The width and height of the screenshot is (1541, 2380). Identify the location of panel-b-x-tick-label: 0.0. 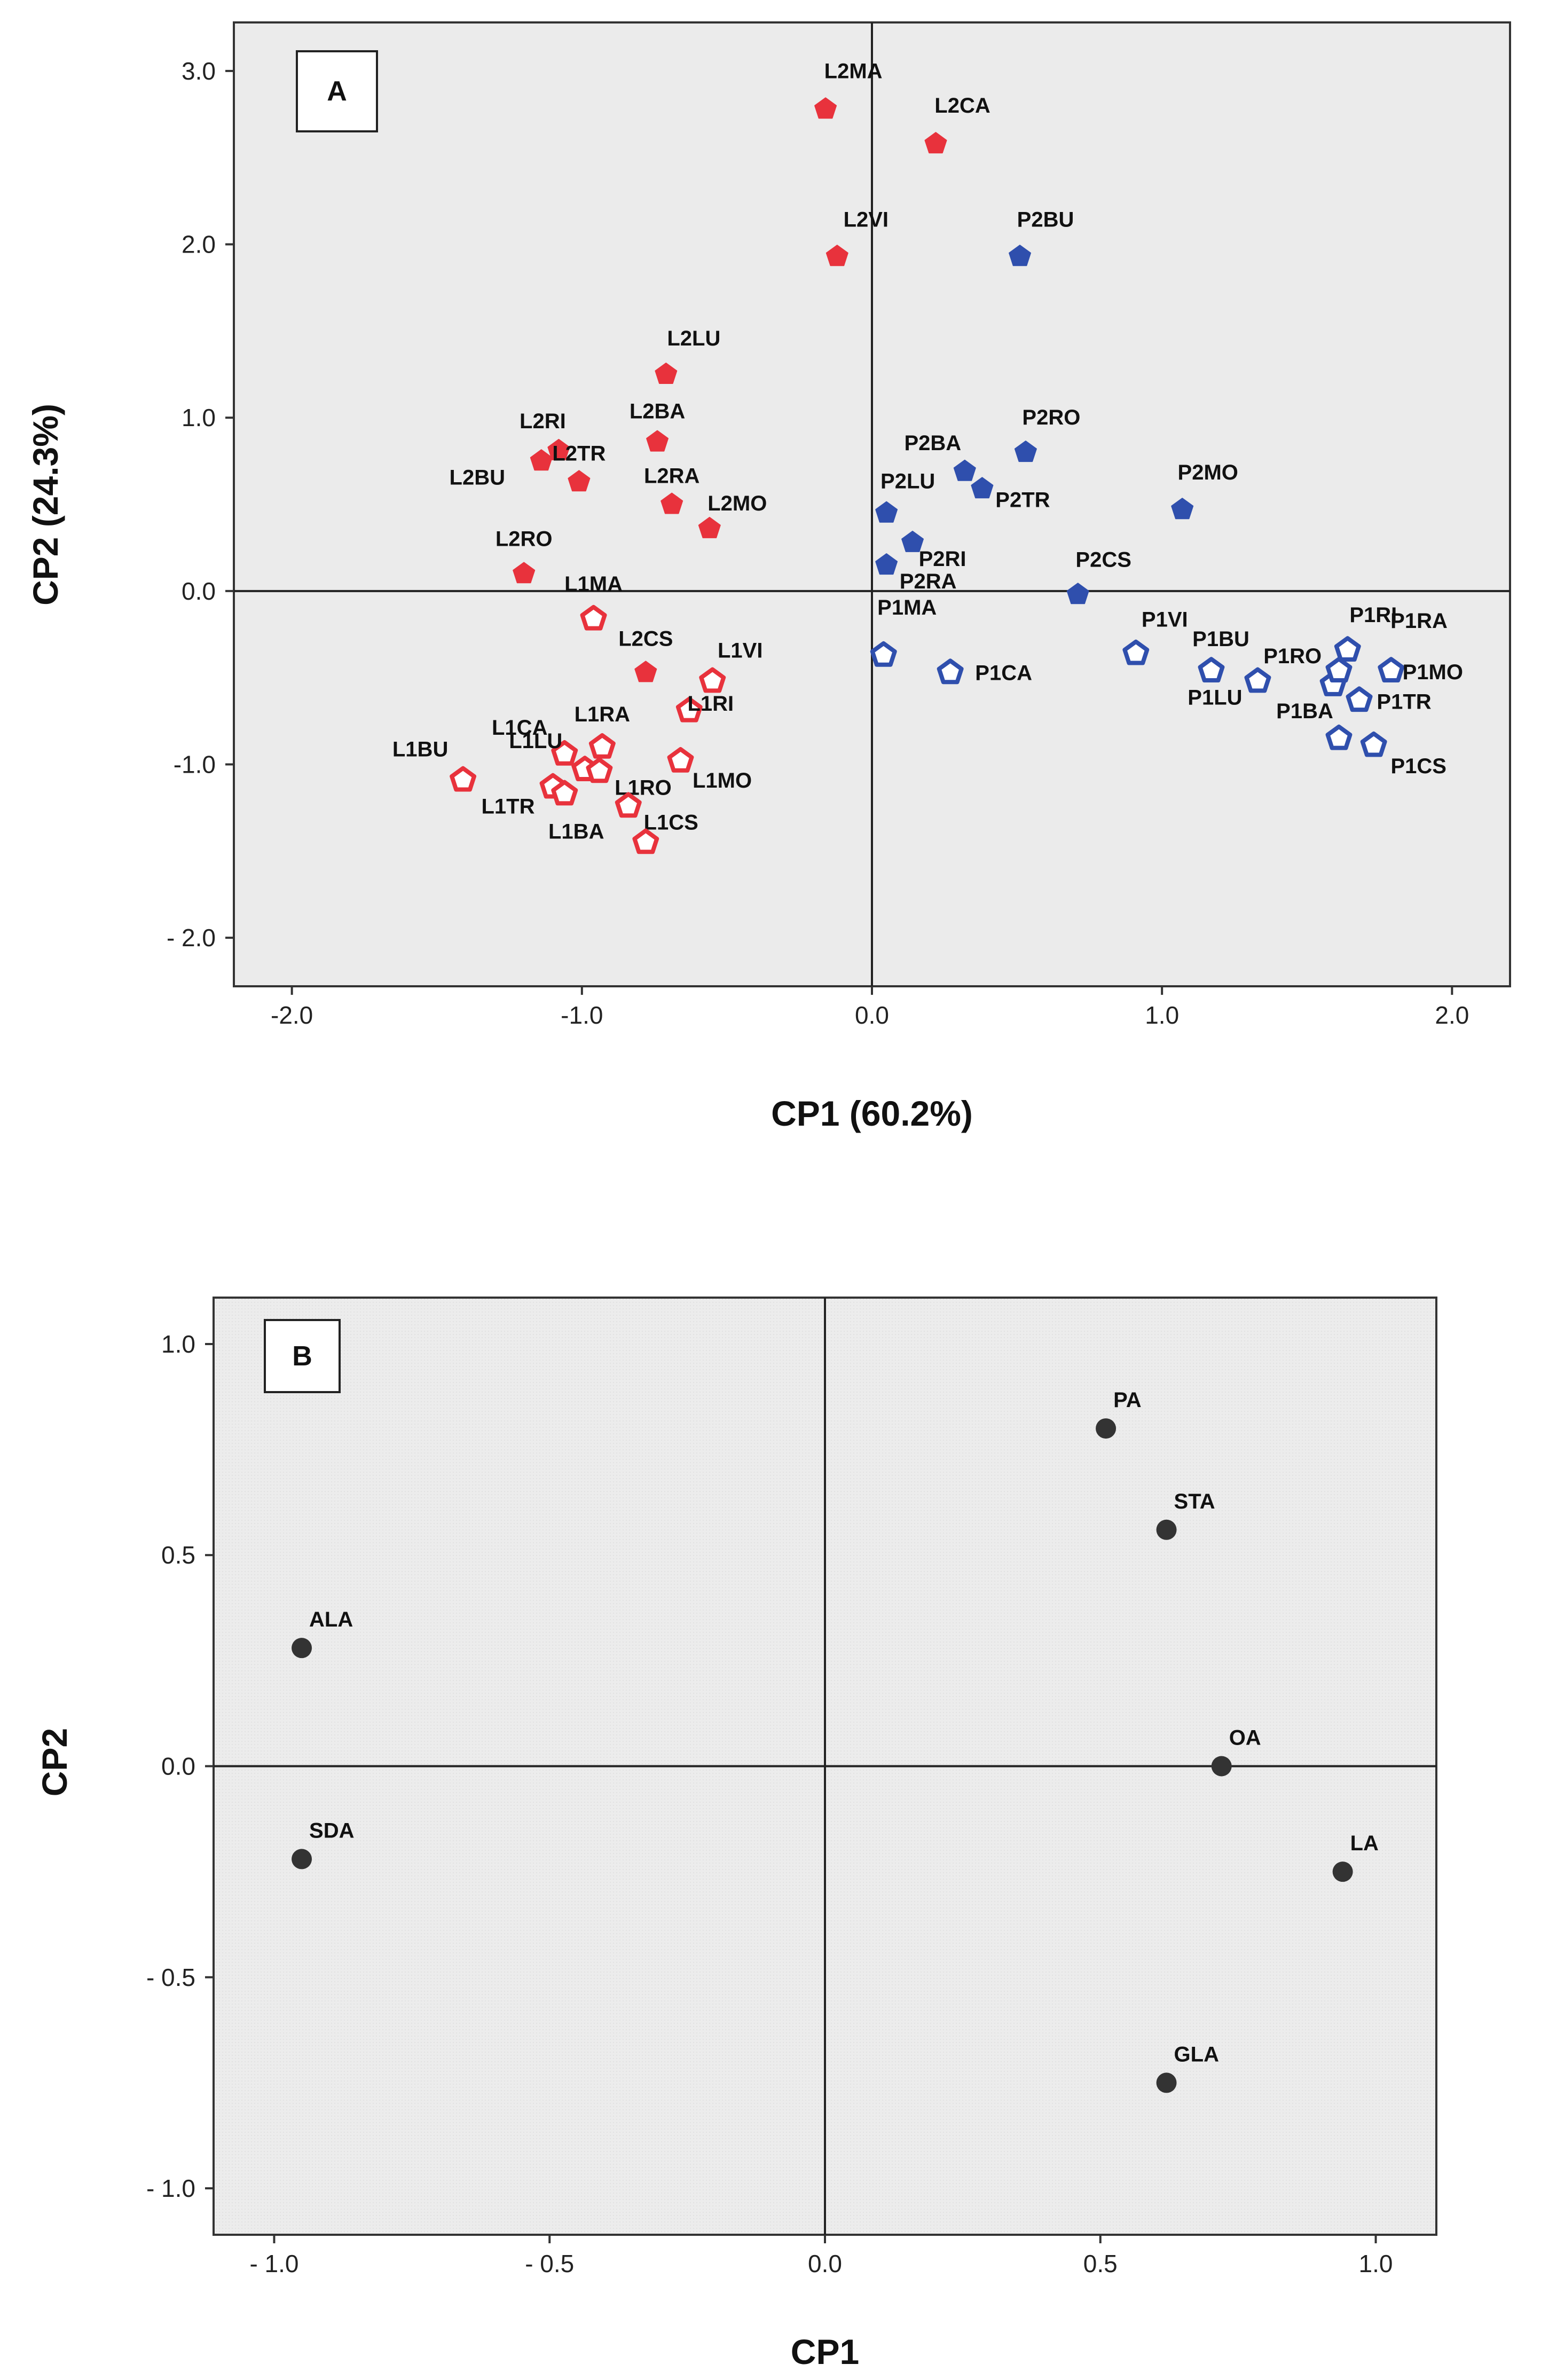
(825, 2264).